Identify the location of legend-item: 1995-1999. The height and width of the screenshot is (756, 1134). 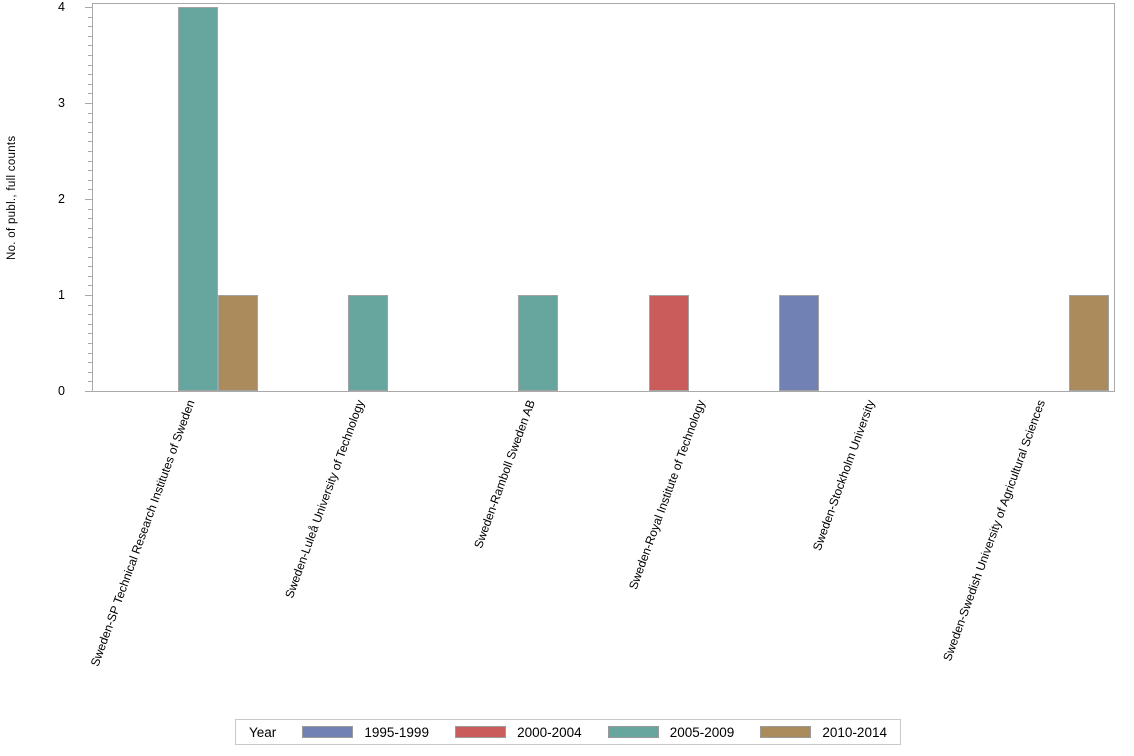
(365, 732).